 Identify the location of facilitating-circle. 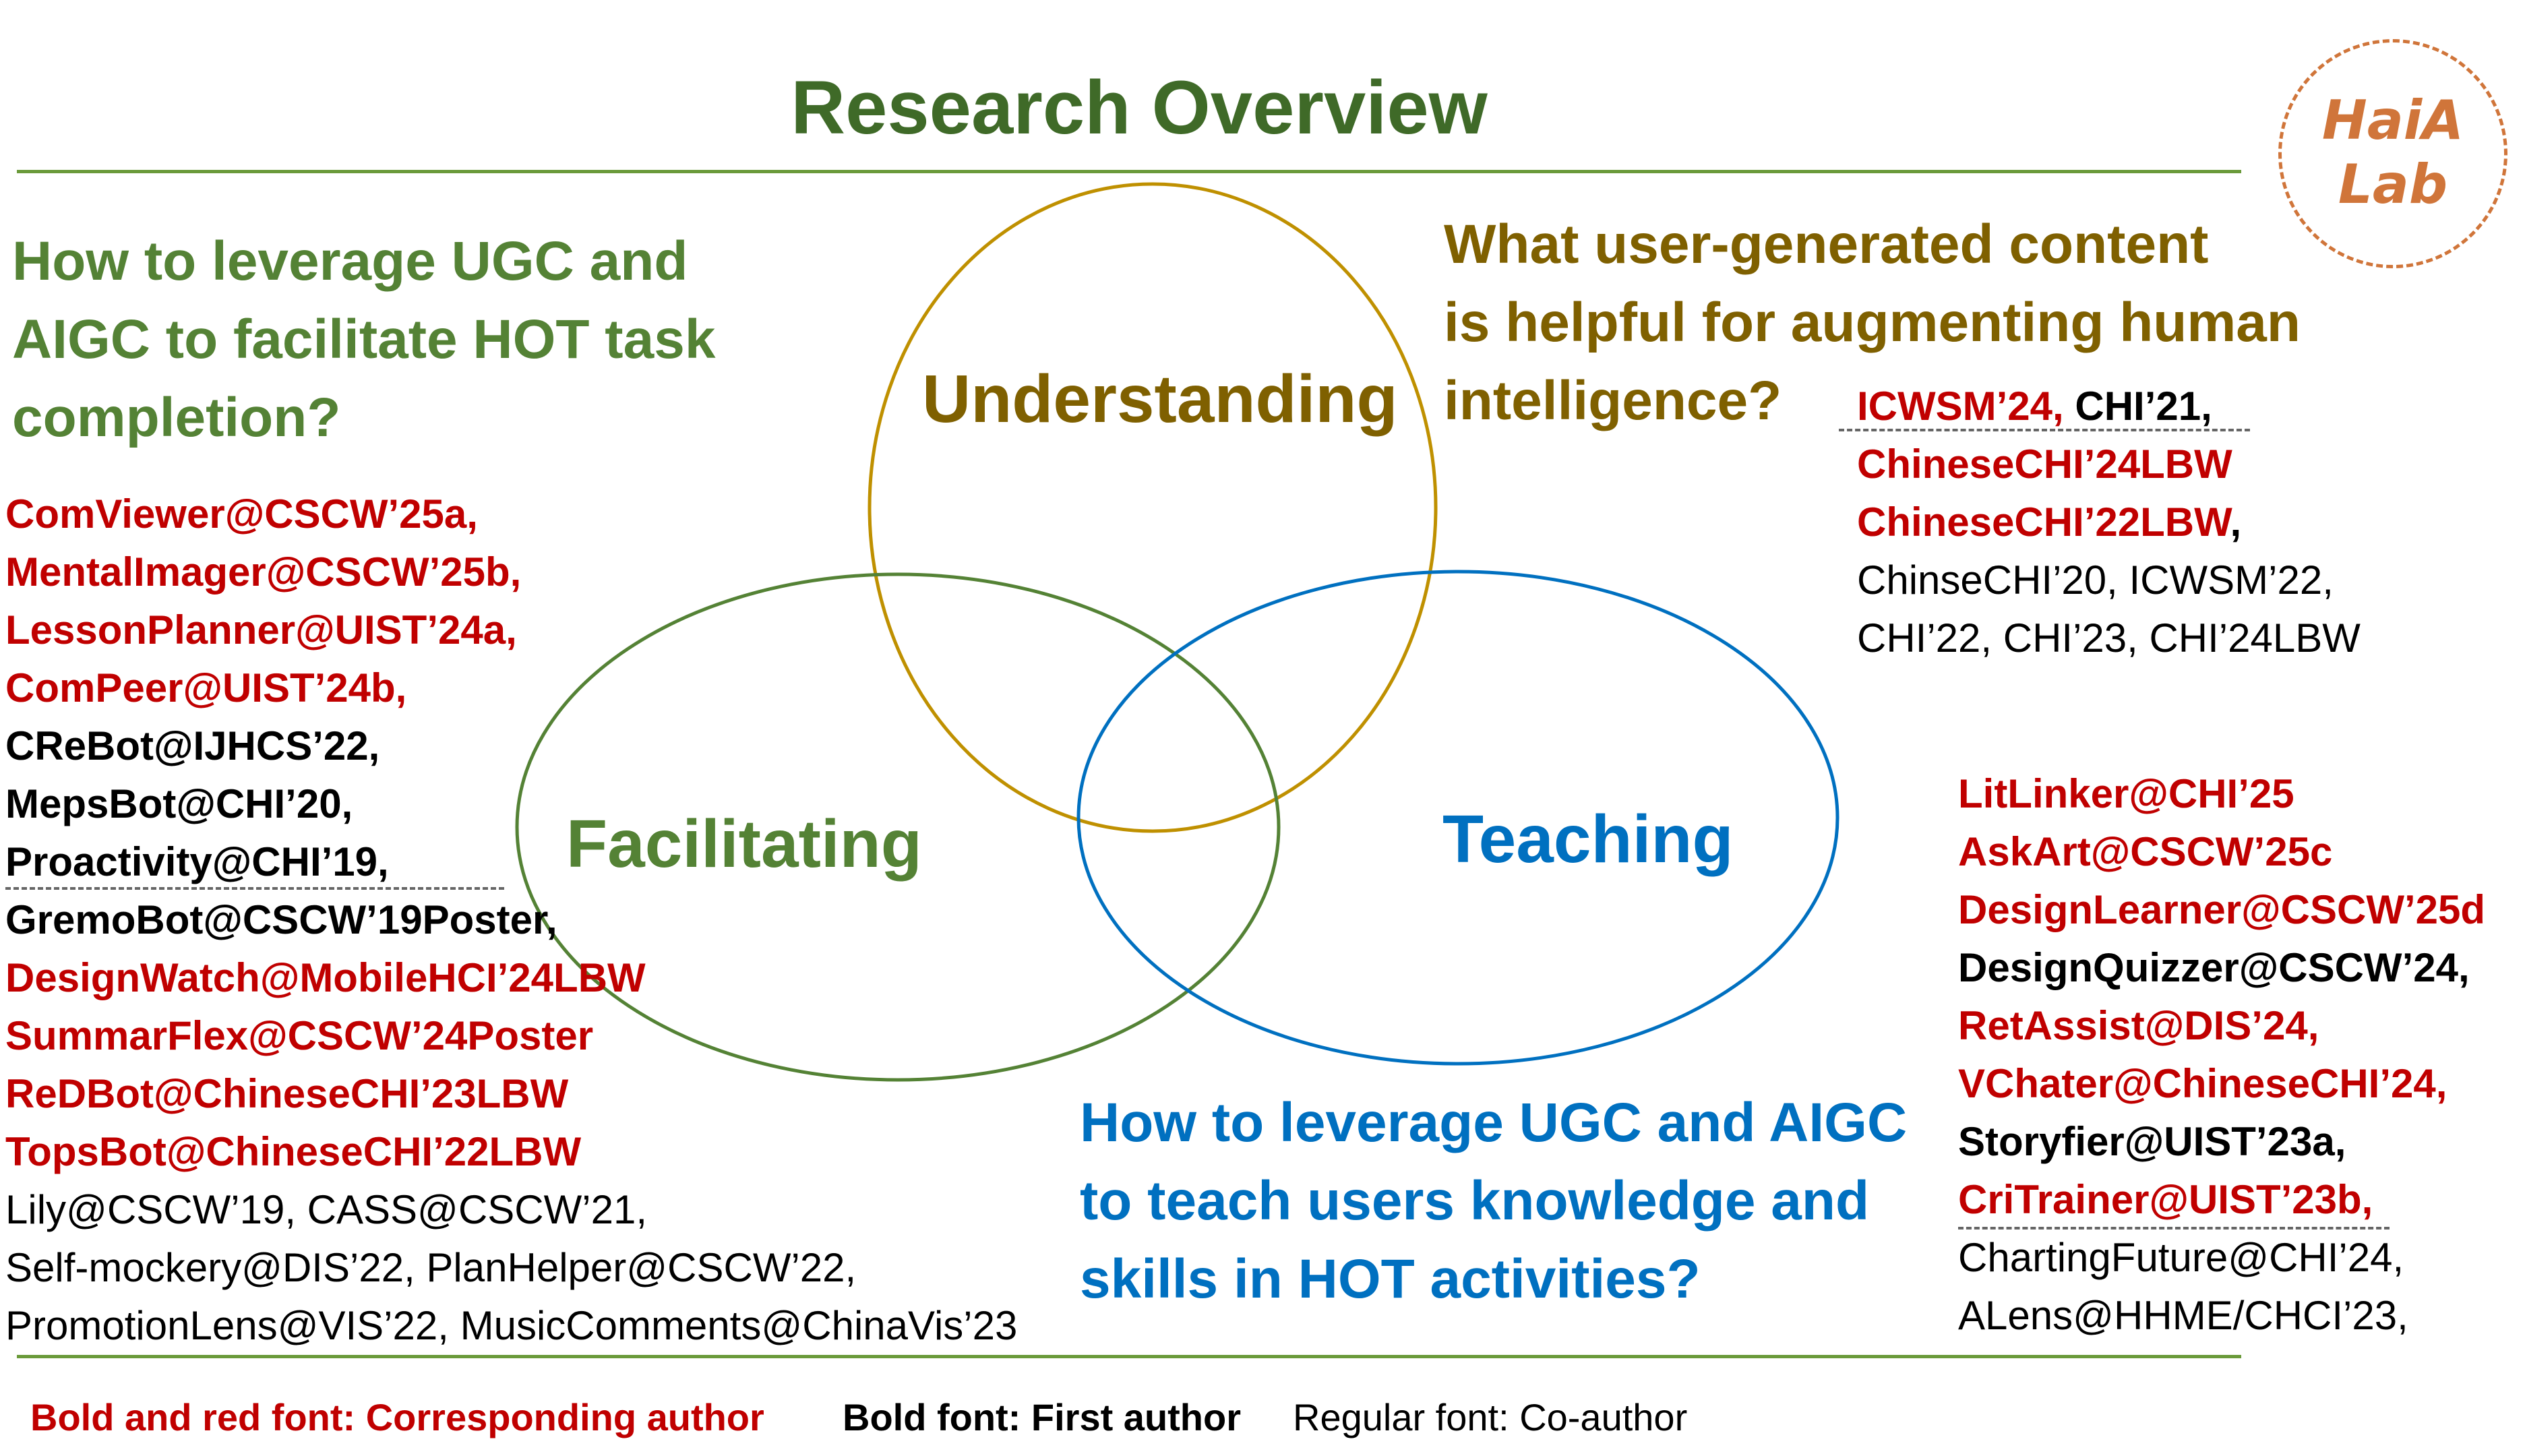
(898, 827).